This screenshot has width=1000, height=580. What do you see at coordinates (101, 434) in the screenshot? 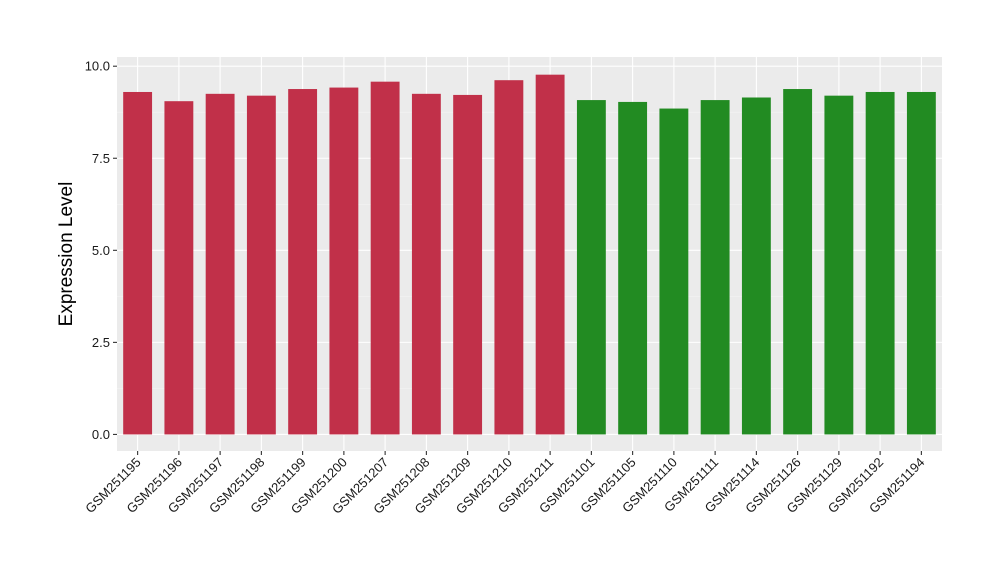
I see `y-tick-label: 0.0` at bounding box center [101, 434].